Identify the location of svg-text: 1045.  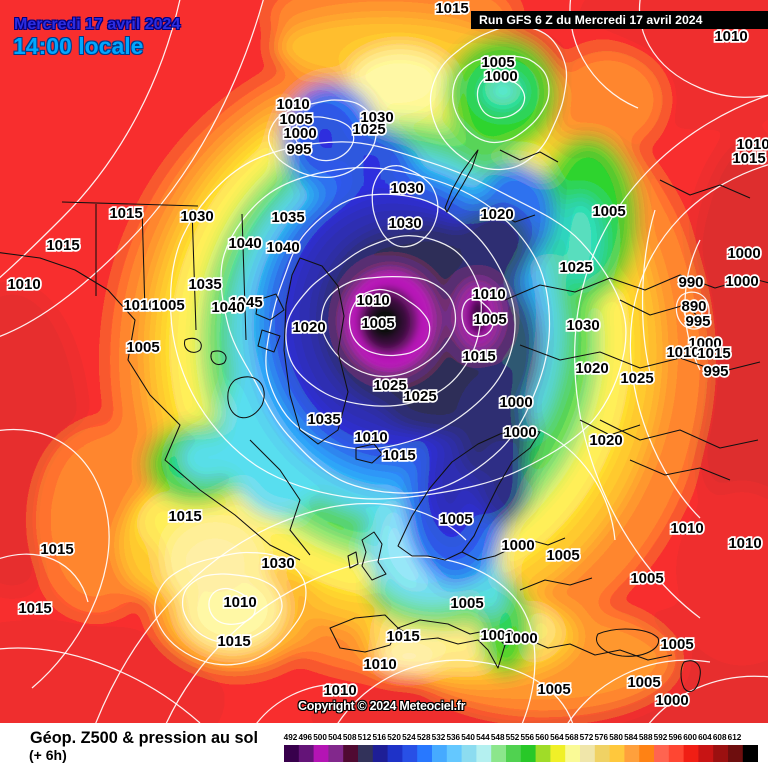
(245, 302).